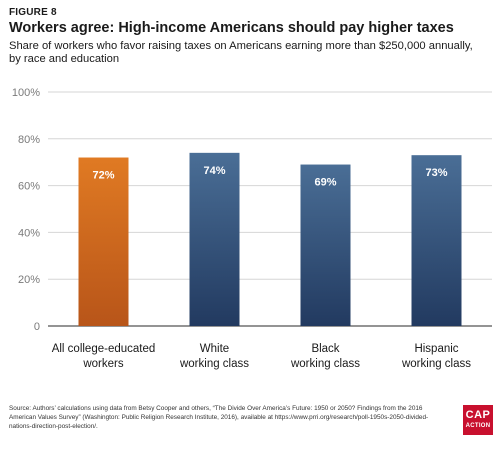  I want to click on y-tick-label: 40%, so click(29, 233).